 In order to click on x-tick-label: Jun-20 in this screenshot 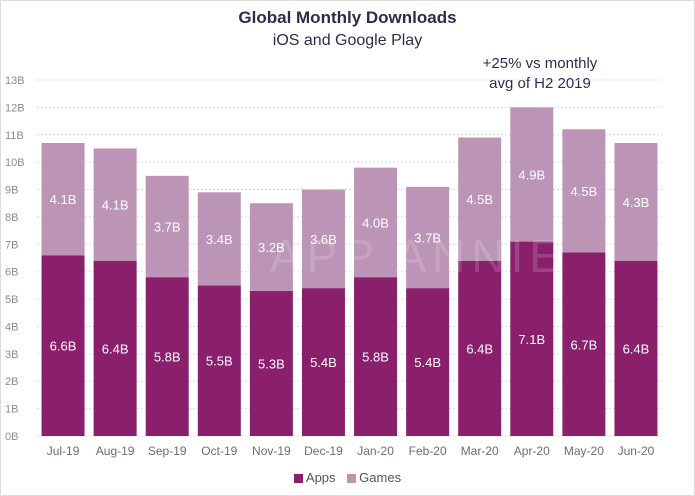, I will do `click(636, 451)`.